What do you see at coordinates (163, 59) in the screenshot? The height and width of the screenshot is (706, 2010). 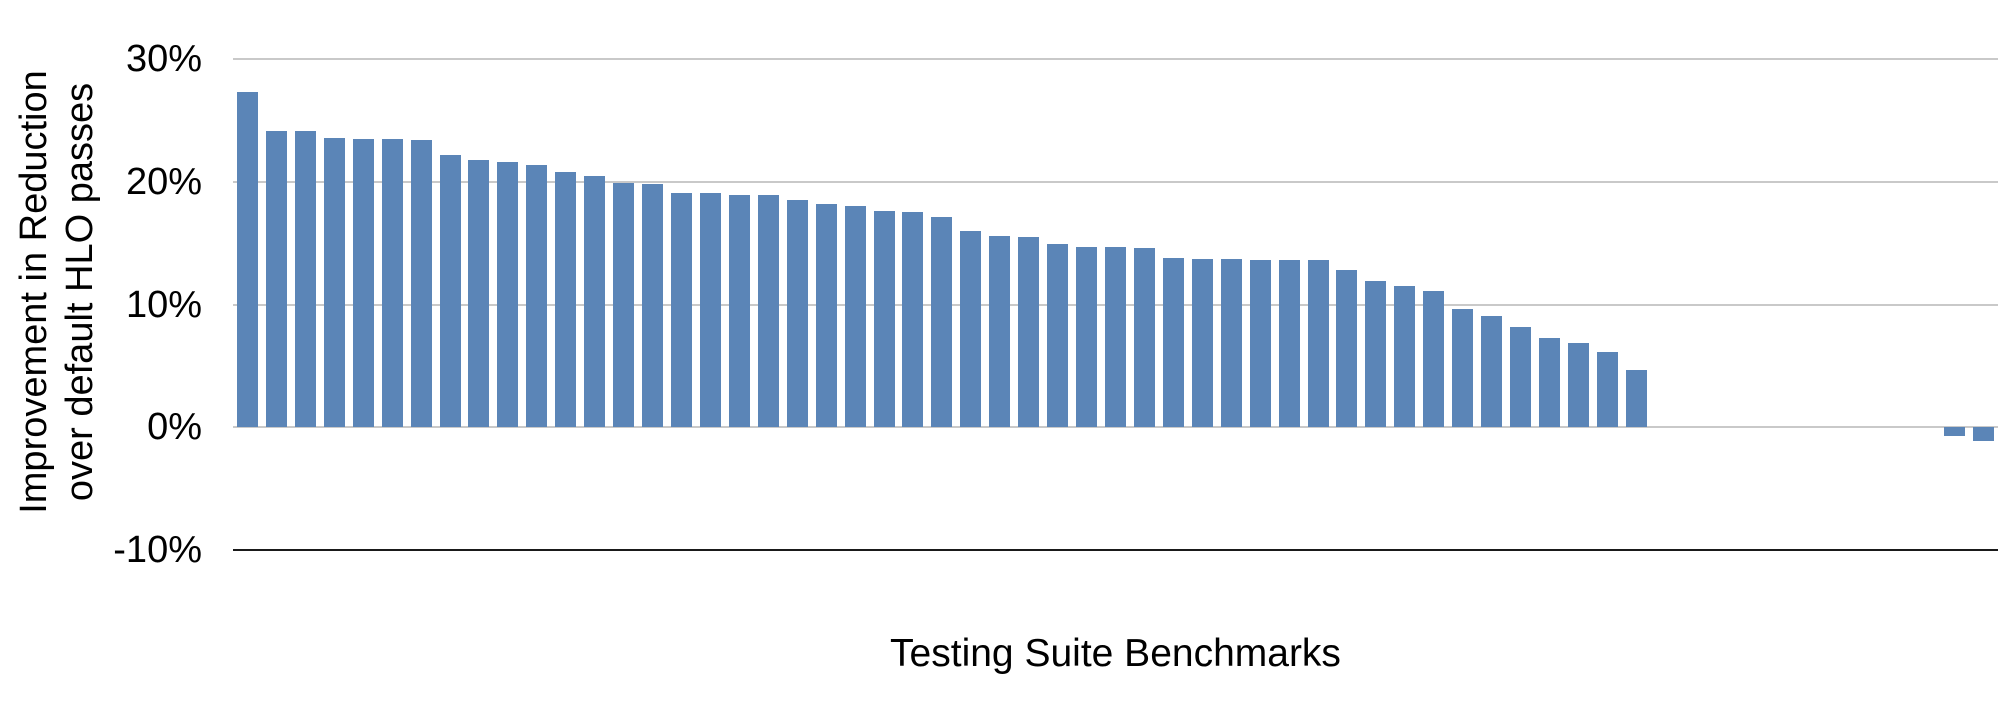 I see `y-axis-tick-label-30%: 30%` at bounding box center [163, 59].